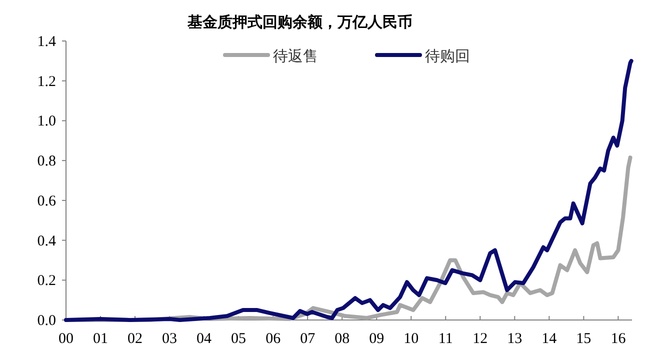 The image size is (652, 356). I want to click on x-tick-label: 09, so click(376, 339).